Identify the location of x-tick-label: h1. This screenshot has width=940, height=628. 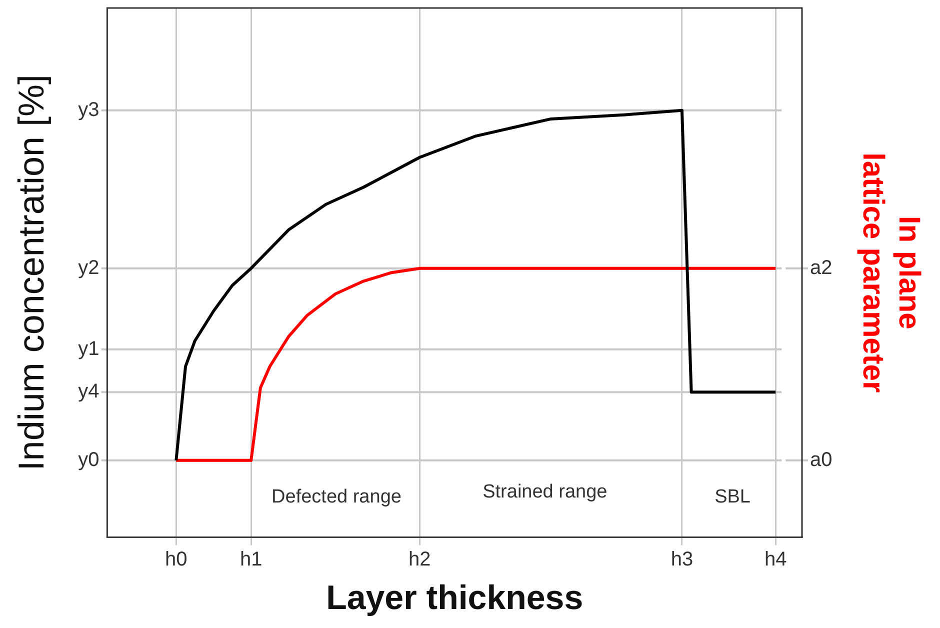
(251, 559).